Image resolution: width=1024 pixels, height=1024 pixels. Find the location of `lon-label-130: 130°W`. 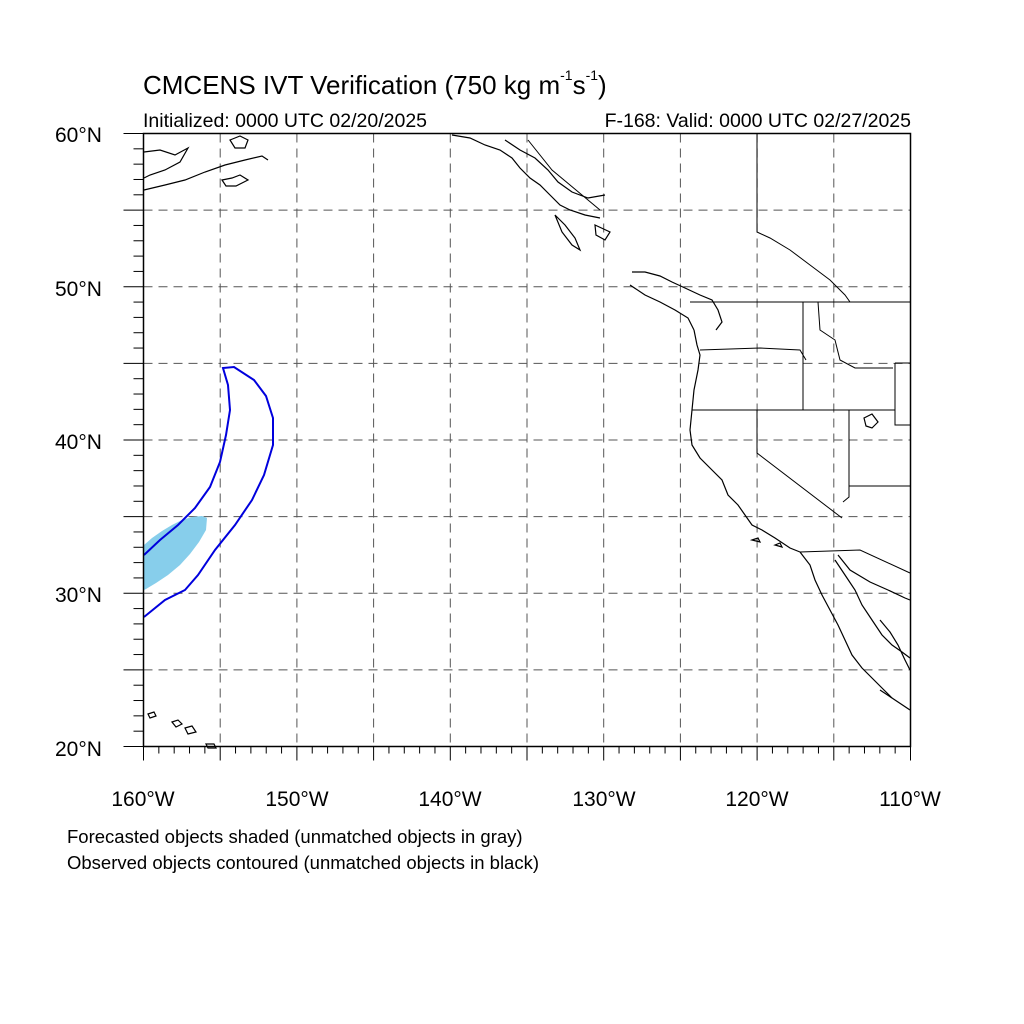

lon-label-130: 130°W is located at coordinates (603, 799).